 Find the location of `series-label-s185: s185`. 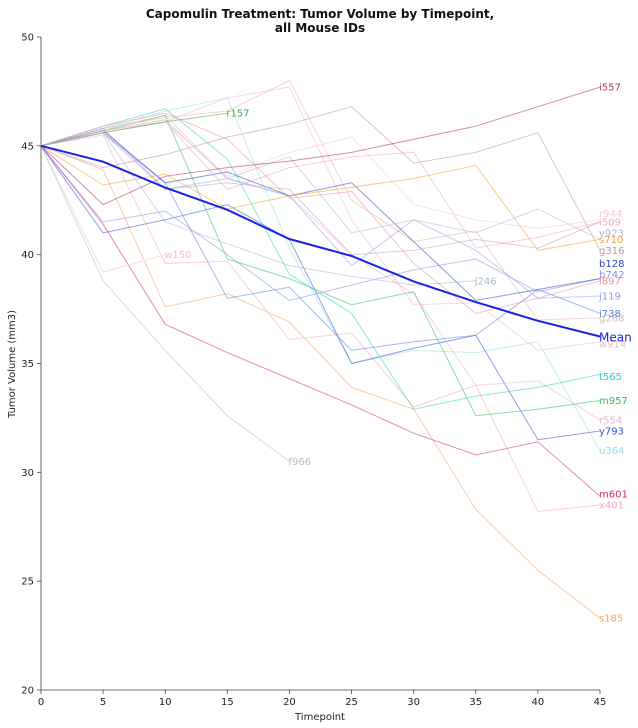

series-label-s185: s185 is located at coordinates (611, 619).